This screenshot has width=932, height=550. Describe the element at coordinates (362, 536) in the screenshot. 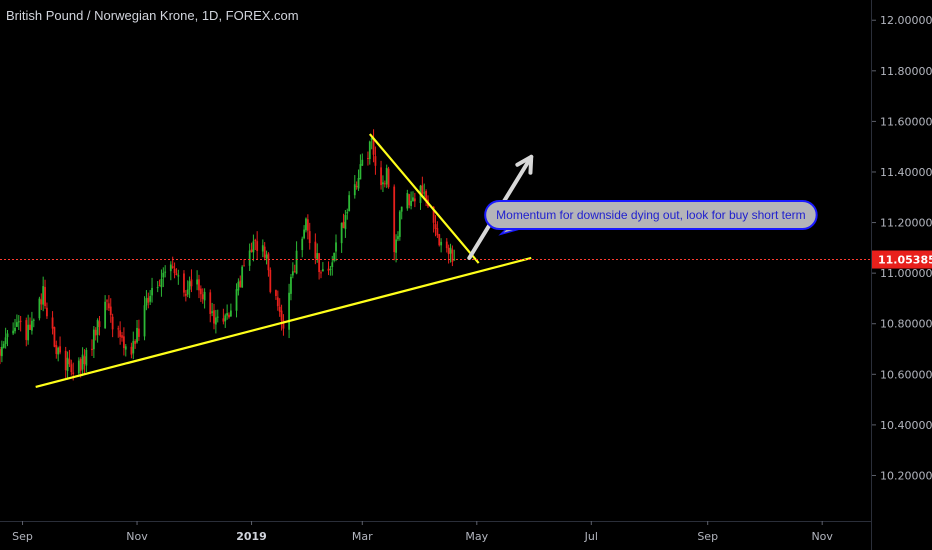

I see `time-tick-label: Mar` at that location.